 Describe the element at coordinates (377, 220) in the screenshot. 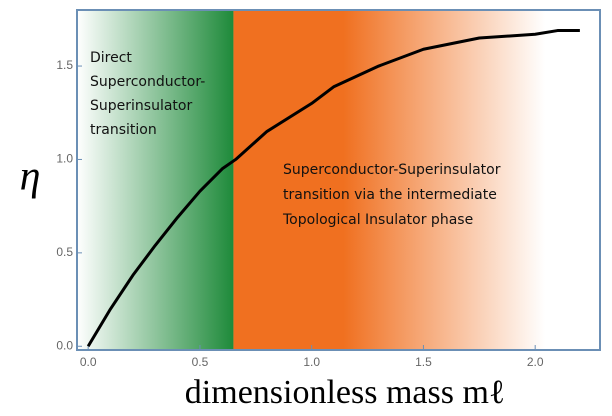

I see `region-label: Topological Insulator phase` at that location.